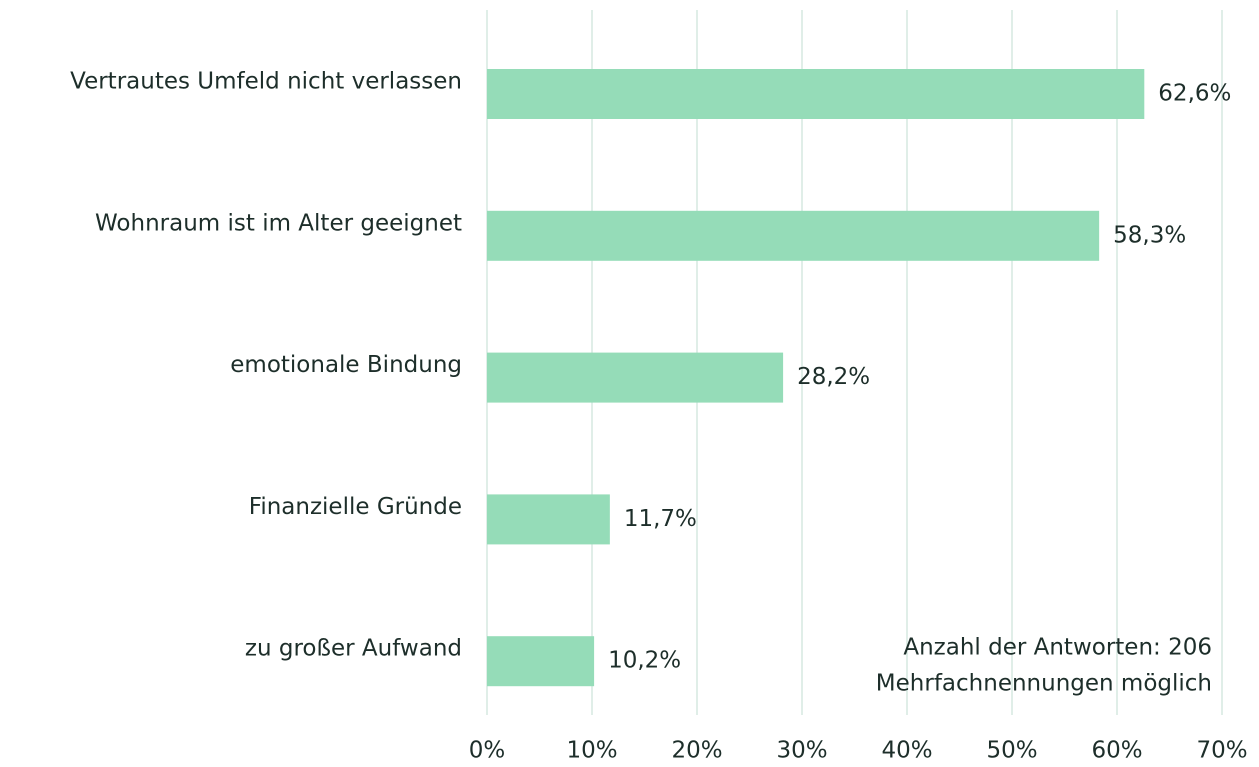 Image resolution: width=1259 pixels, height=767 pixels. Describe the element at coordinates (1149, 235) in the screenshot. I see `value-label: 58,3%` at that location.